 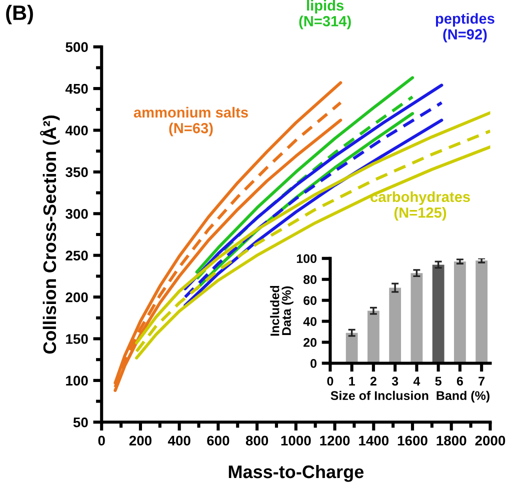 I want to click on y-tick-label: 0, so click(x=313, y=363).